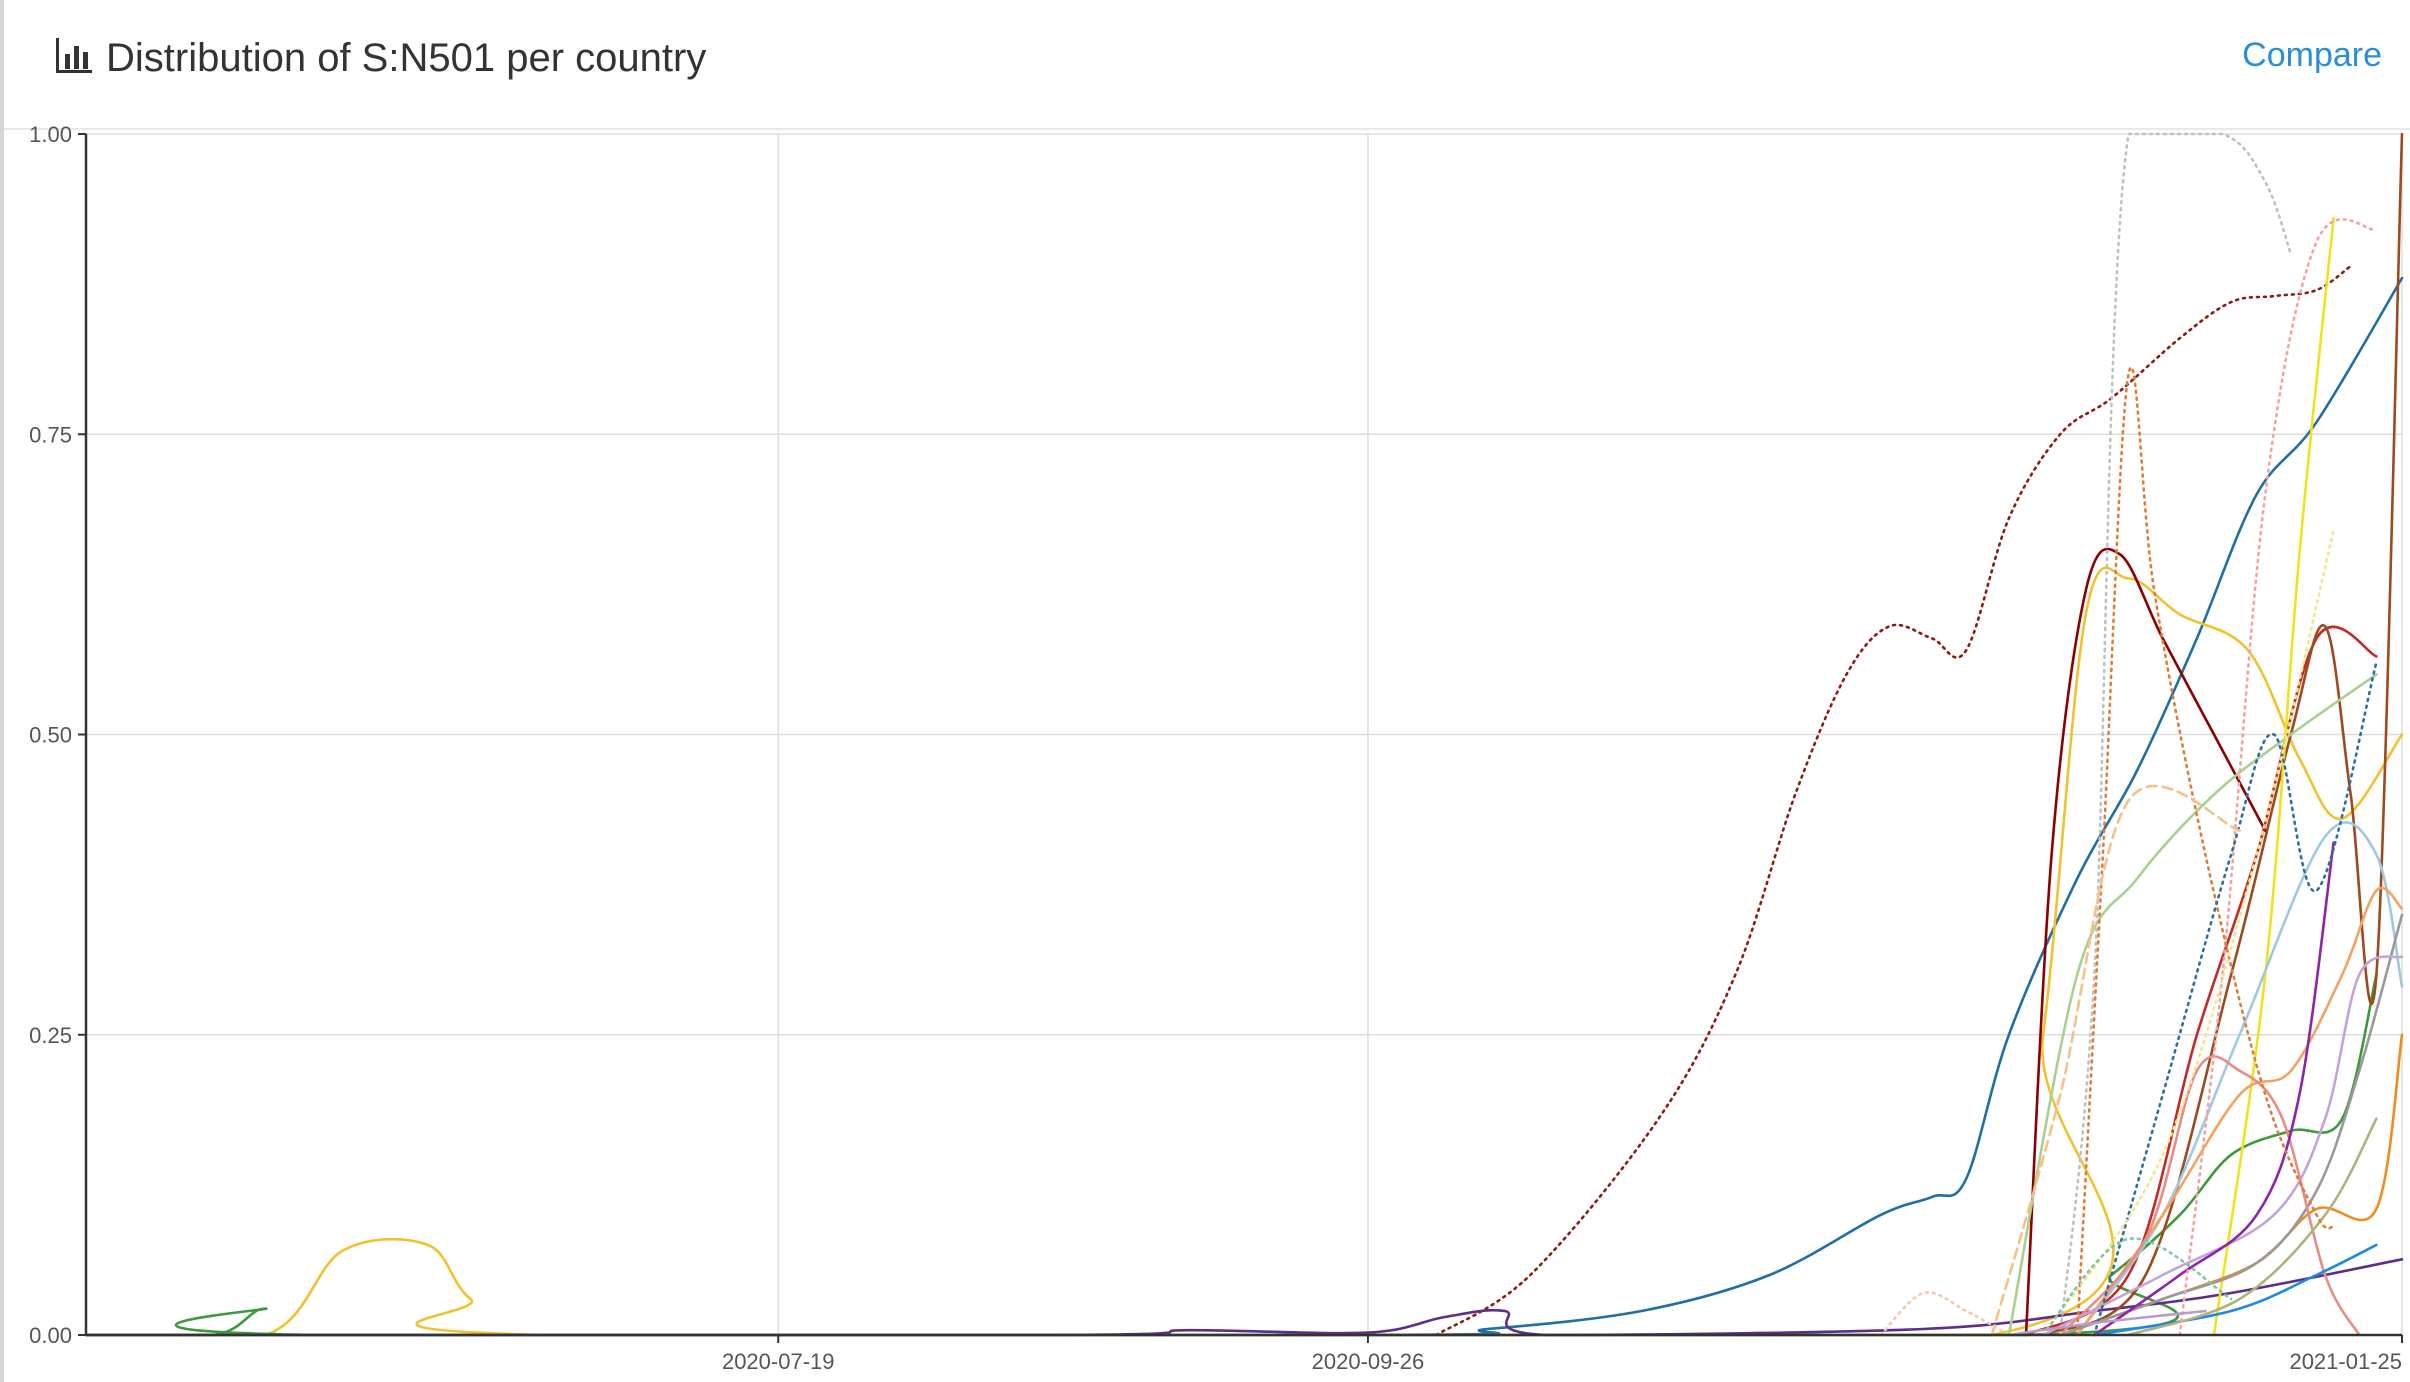  Describe the element at coordinates (2, 691) in the screenshot. I see `left-border` at that location.